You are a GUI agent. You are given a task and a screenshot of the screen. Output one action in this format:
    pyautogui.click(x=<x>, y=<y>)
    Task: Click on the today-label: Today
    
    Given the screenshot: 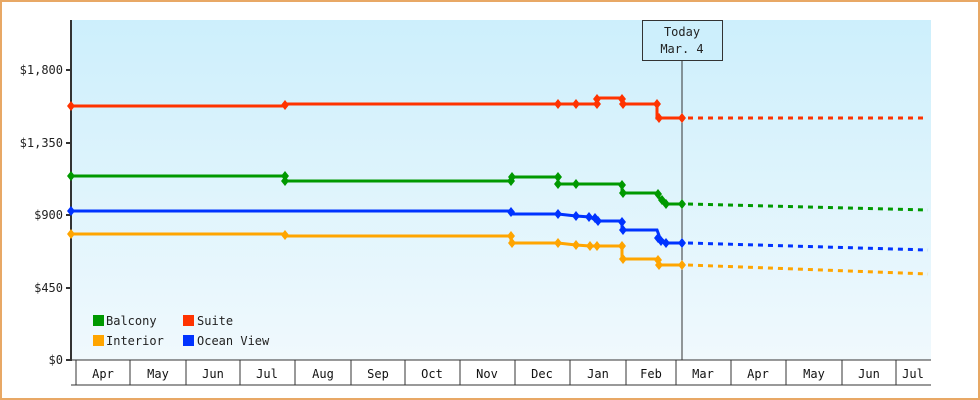 What is the action you would take?
    pyautogui.click(x=682, y=32)
    